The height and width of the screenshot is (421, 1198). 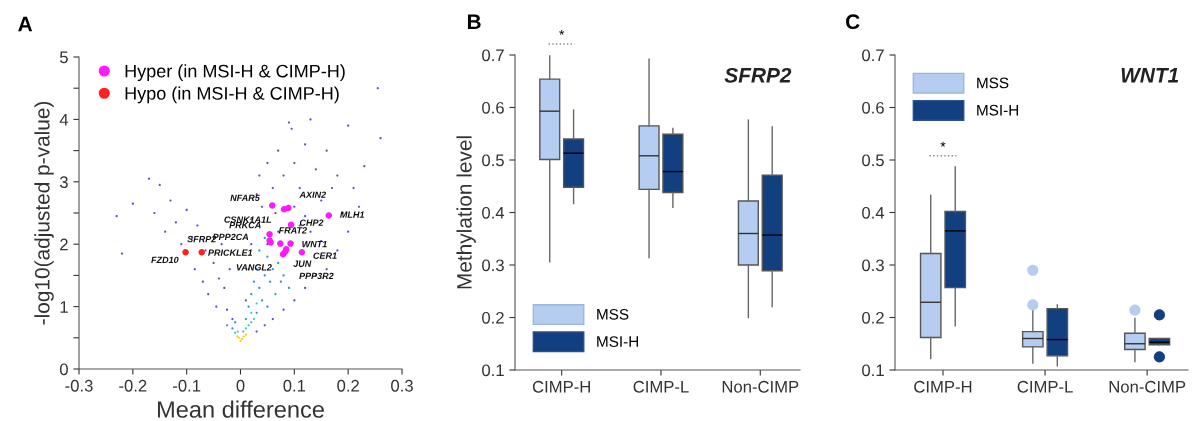 I want to click on annotation: PRKCA, so click(x=245, y=225).